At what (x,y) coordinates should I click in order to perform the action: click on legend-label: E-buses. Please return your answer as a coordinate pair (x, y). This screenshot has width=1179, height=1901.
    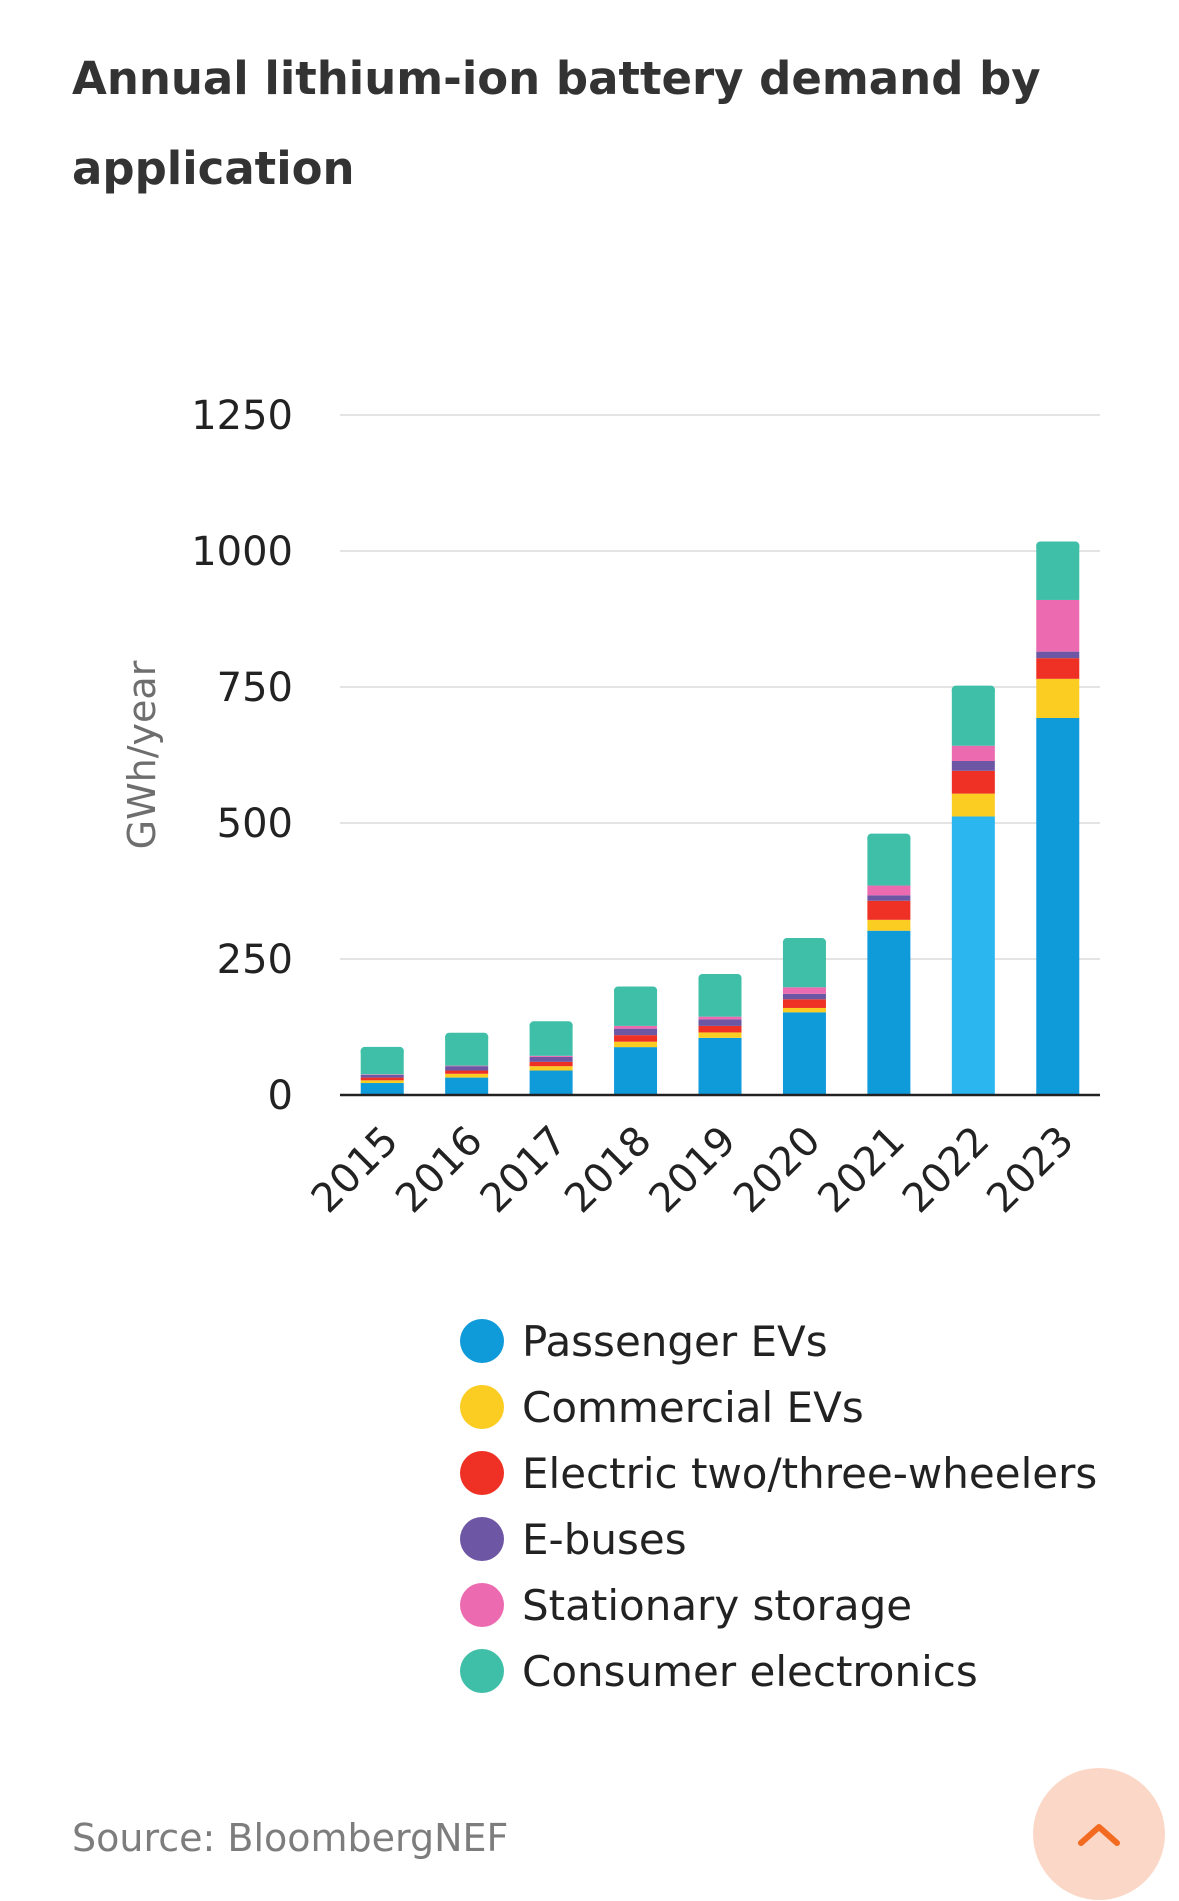
    Looking at the image, I should click on (604, 1539).